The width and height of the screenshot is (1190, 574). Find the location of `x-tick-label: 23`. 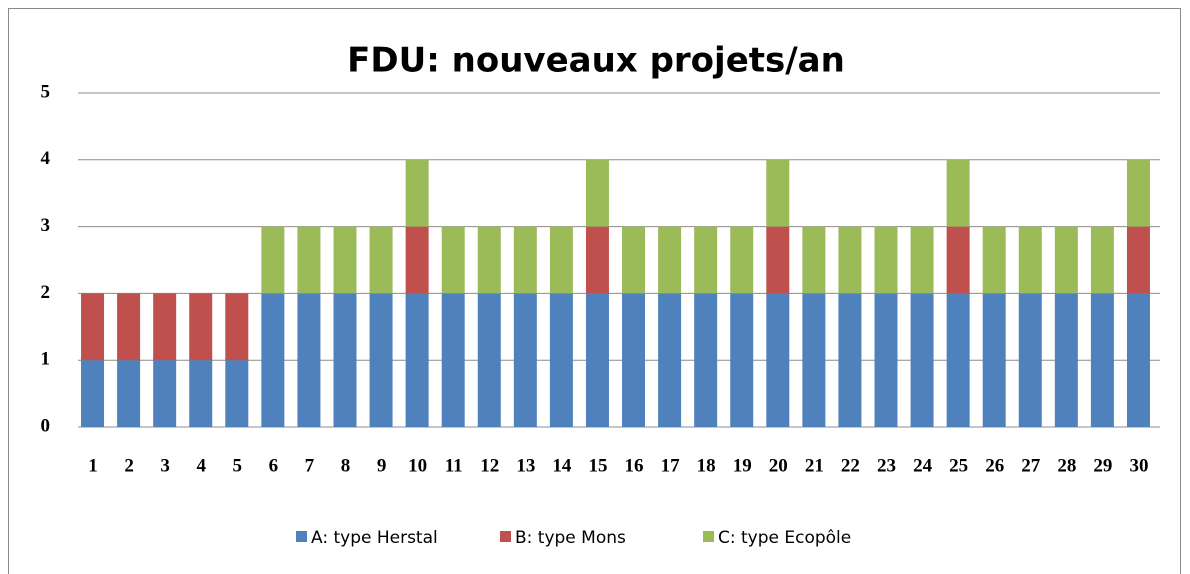

x-tick-label: 23 is located at coordinates (886, 465).